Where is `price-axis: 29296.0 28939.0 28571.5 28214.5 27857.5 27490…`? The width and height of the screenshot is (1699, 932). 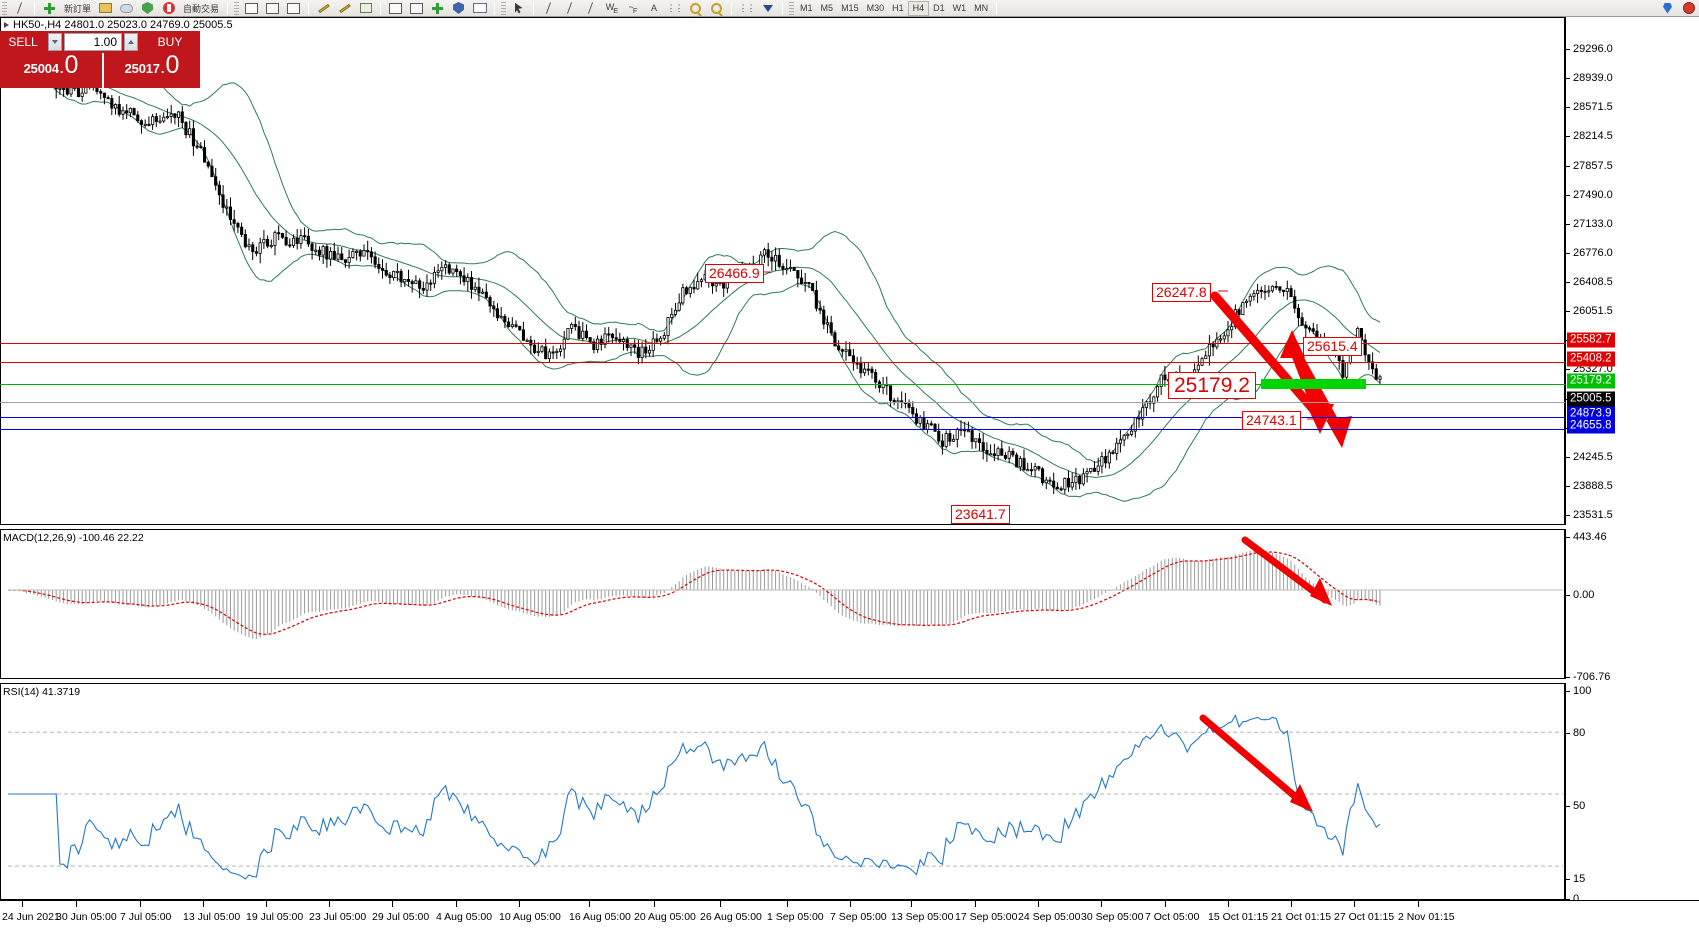
price-axis: 29296.0 28939.0 28571.5 28214.5 27857.5 27490… is located at coordinates (1632, 271).